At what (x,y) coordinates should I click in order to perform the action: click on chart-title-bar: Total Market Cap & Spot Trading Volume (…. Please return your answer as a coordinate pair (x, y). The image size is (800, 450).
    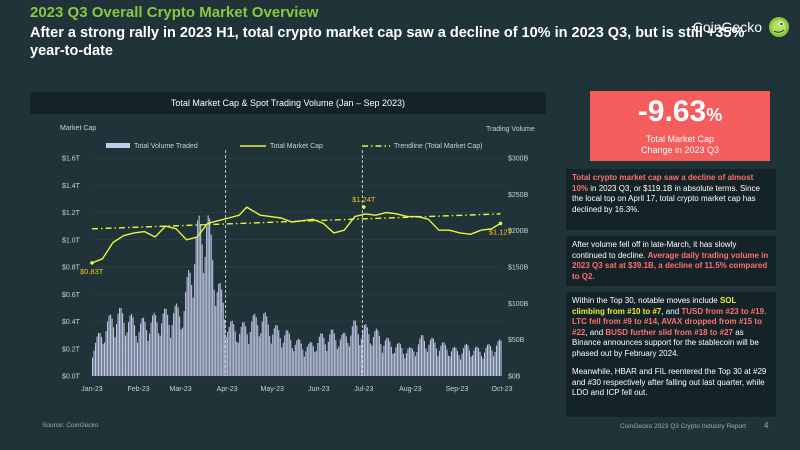
    Looking at the image, I should click on (288, 103).